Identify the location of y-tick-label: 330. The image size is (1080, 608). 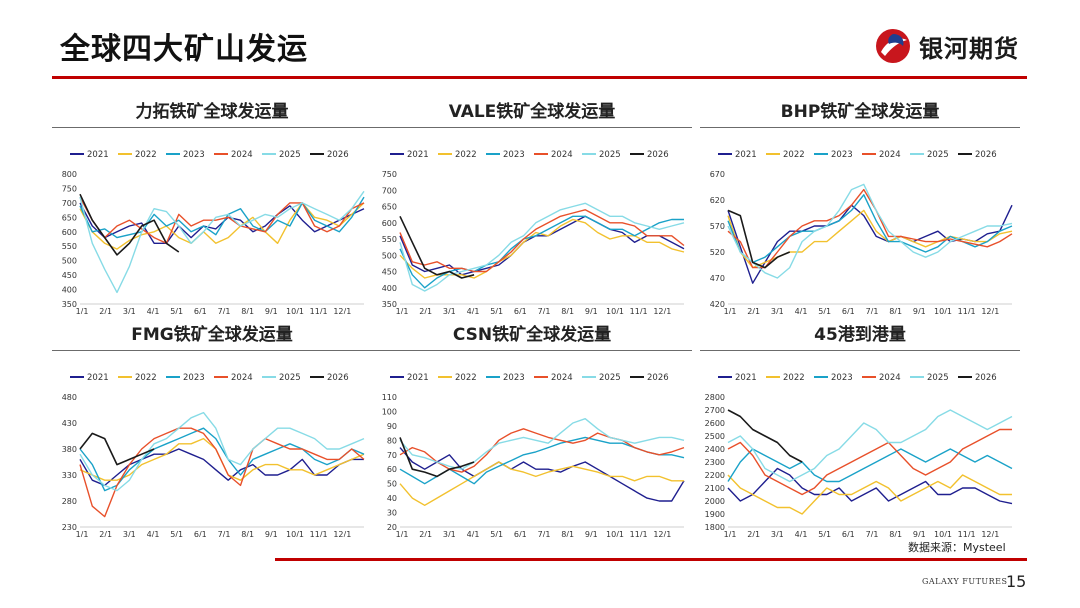
(69, 475).